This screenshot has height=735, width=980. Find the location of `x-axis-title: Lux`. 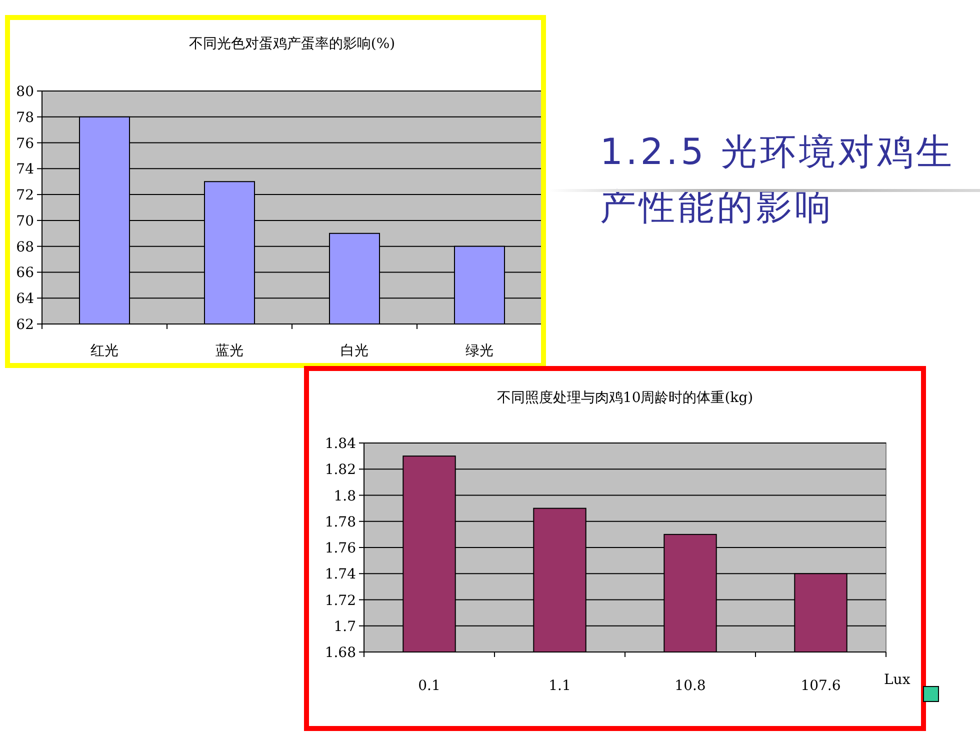

x-axis-title: Lux is located at coordinates (897, 680).